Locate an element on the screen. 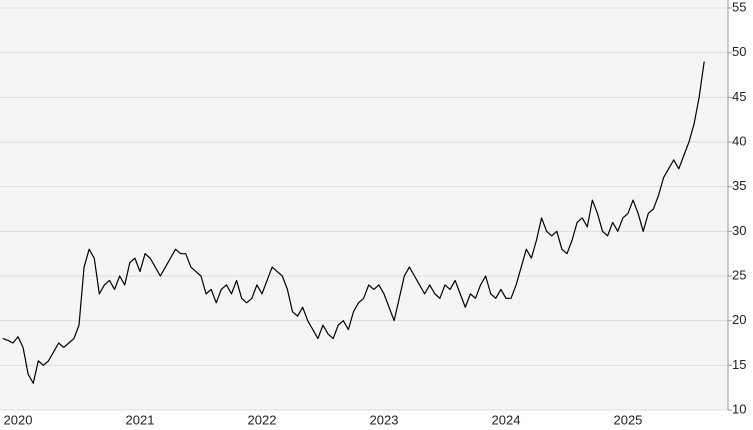 This screenshot has width=753, height=430. y-tick-label: 30 is located at coordinates (739, 230).